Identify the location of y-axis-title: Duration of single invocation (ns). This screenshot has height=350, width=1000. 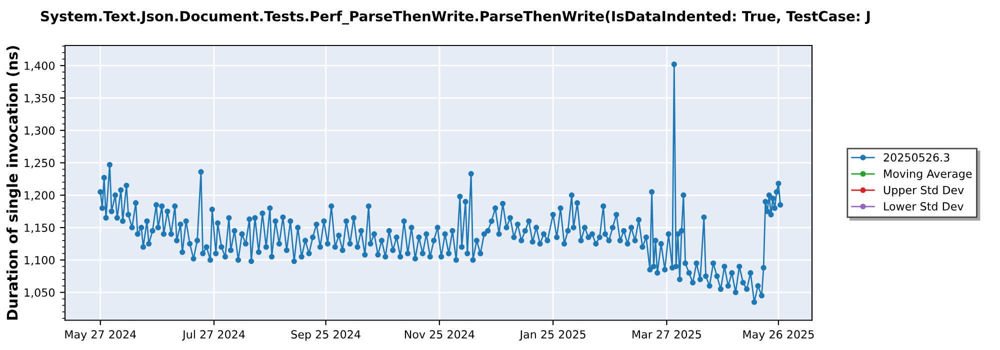
(13, 183).